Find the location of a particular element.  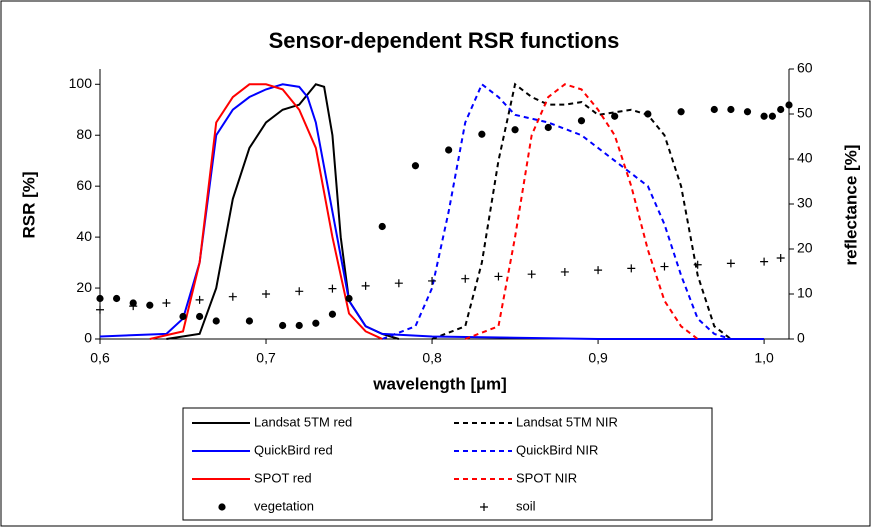

y2-tick-label: 0 is located at coordinates (801, 338).